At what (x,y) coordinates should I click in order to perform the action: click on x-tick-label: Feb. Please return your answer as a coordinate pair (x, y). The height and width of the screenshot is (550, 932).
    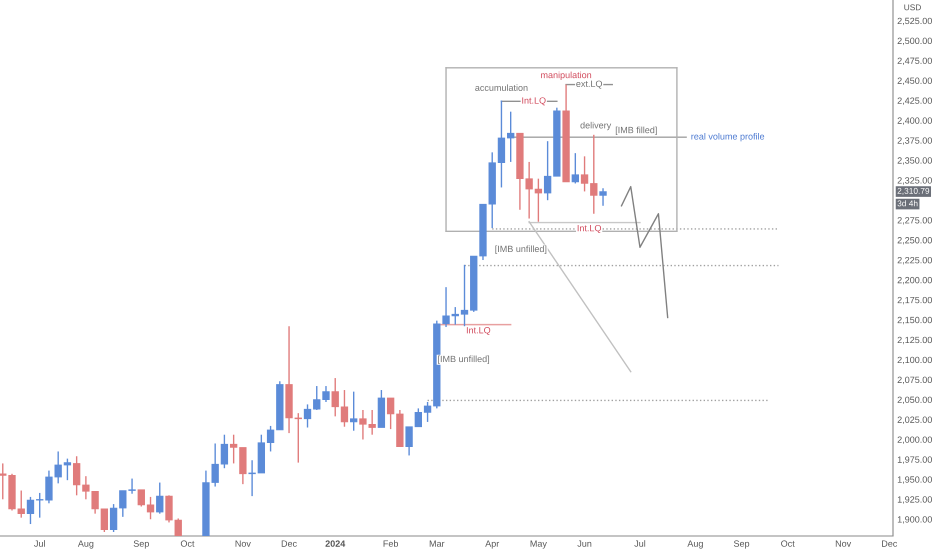
    Looking at the image, I should click on (391, 543).